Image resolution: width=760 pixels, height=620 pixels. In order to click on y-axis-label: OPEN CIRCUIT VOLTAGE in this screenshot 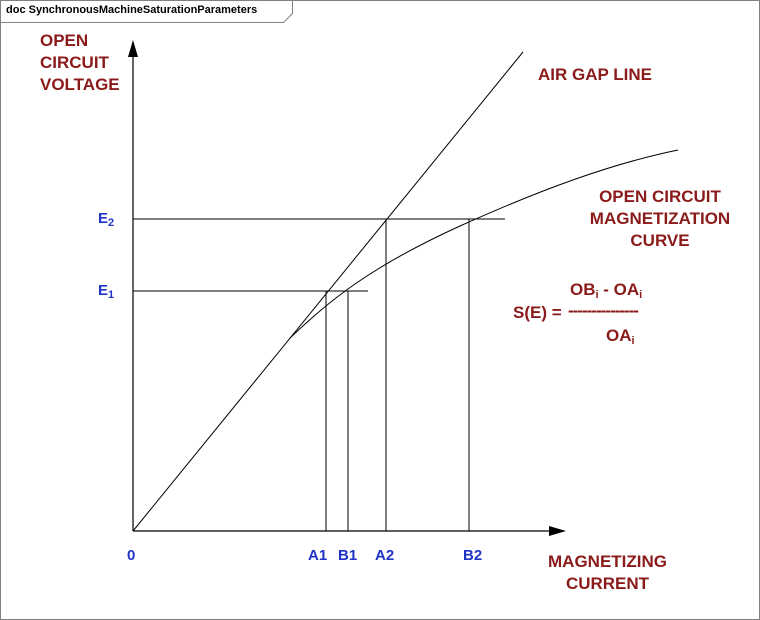, I will do `click(80, 63)`.